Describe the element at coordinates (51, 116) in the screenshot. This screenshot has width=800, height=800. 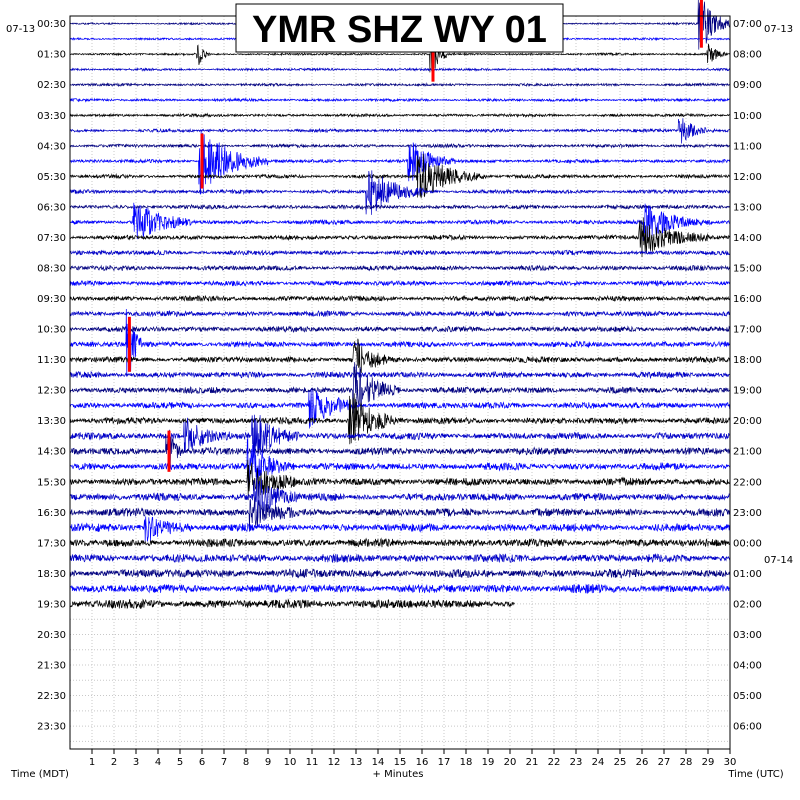
I see `left-hour-label: 03:30` at that location.